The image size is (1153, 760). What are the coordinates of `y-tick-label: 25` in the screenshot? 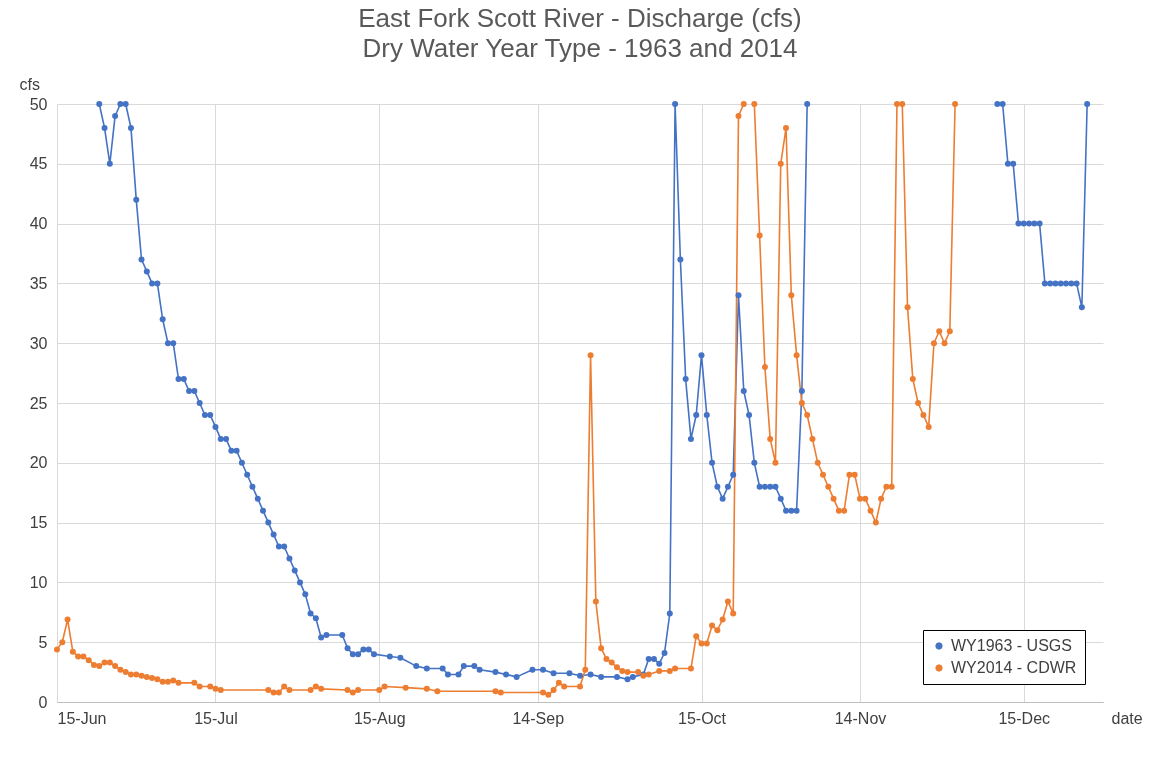 It's located at (38, 403).